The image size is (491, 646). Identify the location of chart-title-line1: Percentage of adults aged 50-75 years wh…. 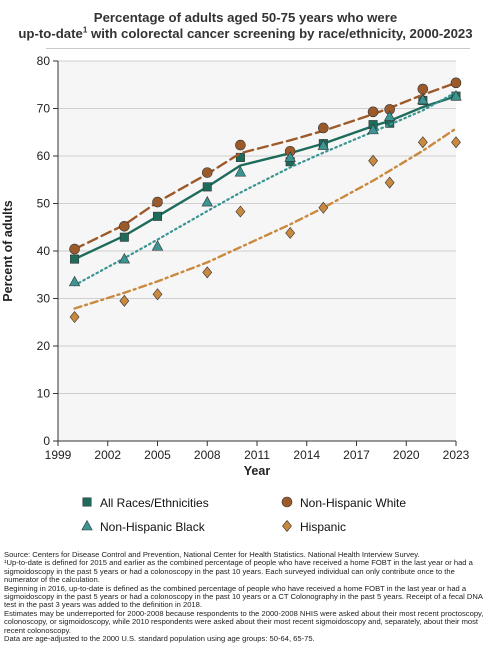
(245, 17).